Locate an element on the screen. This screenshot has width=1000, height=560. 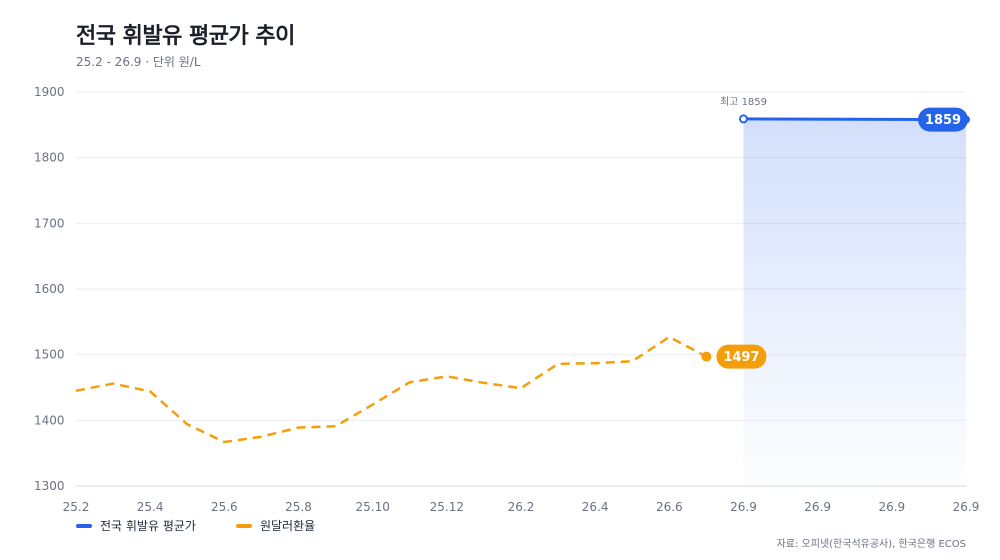
y-tick-label: 1500 is located at coordinates (49, 355).